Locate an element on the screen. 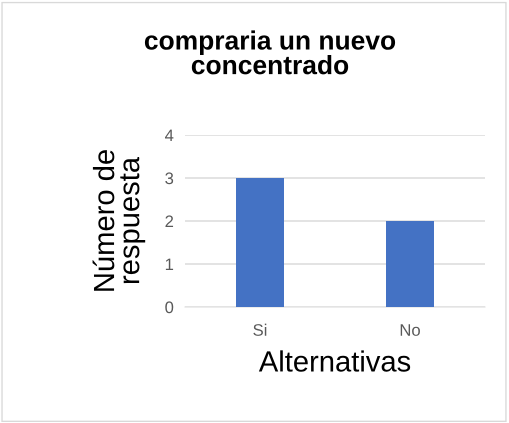  y-tick-label: 2 is located at coordinates (169, 221).